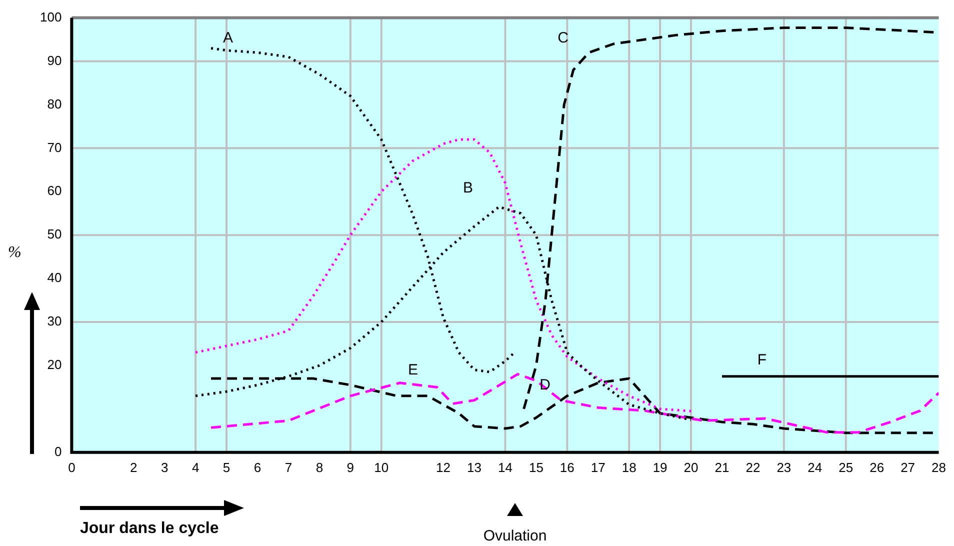  What do you see at coordinates (468, 188) in the screenshot?
I see `annotation: B` at bounding box center [468, 188].